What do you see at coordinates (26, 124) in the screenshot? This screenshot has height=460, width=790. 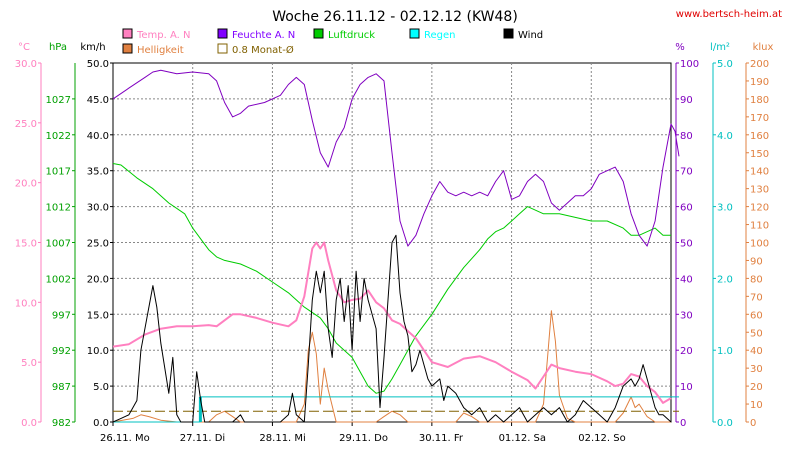 I see `temp-tick-label: 25.0` at bounding box center [26, 124].